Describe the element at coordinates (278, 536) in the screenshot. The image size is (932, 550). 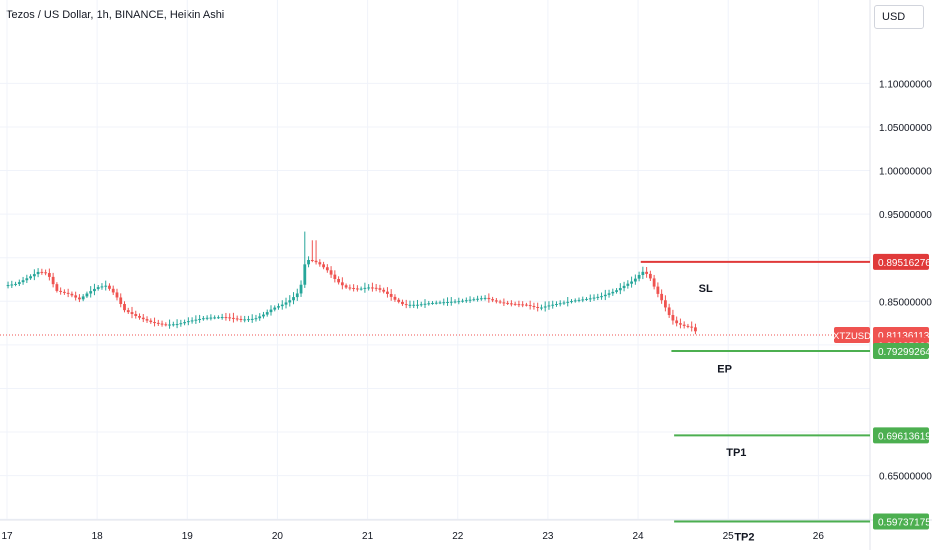
I see `x-tick-label: 20` at that location.